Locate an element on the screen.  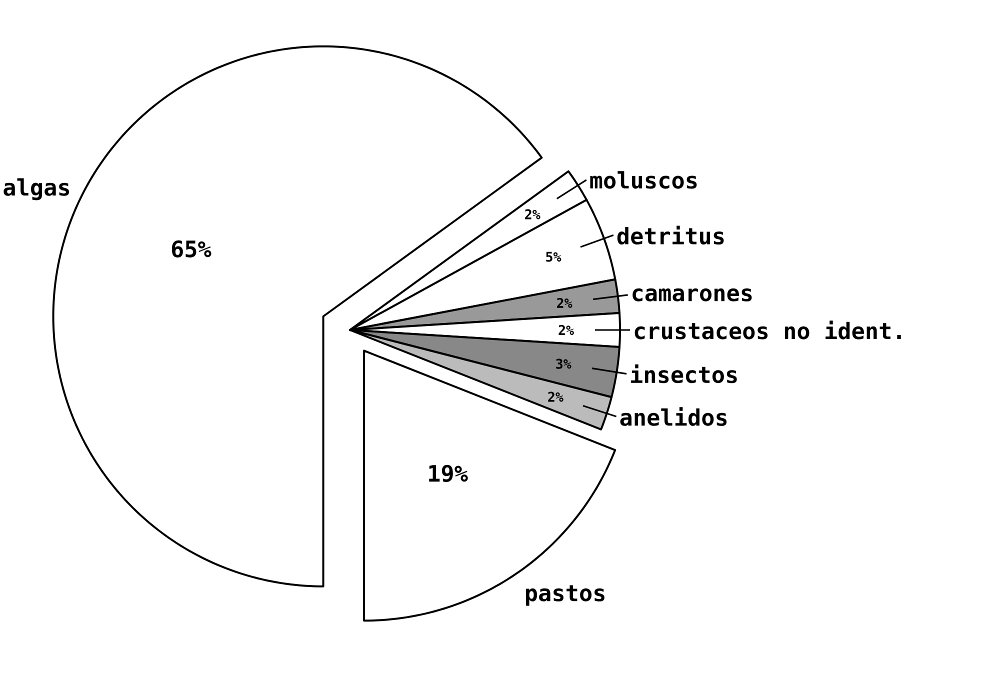
slice-label: insectos is located at coordinates (684, 374).